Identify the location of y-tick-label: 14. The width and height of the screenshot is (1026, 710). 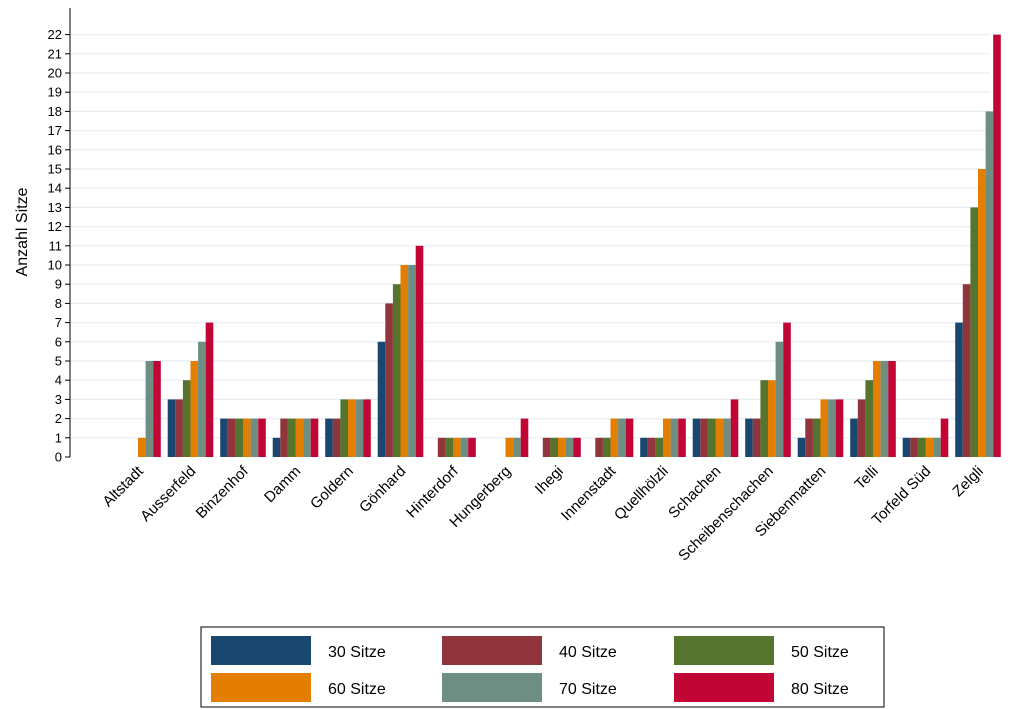
(55, 188).